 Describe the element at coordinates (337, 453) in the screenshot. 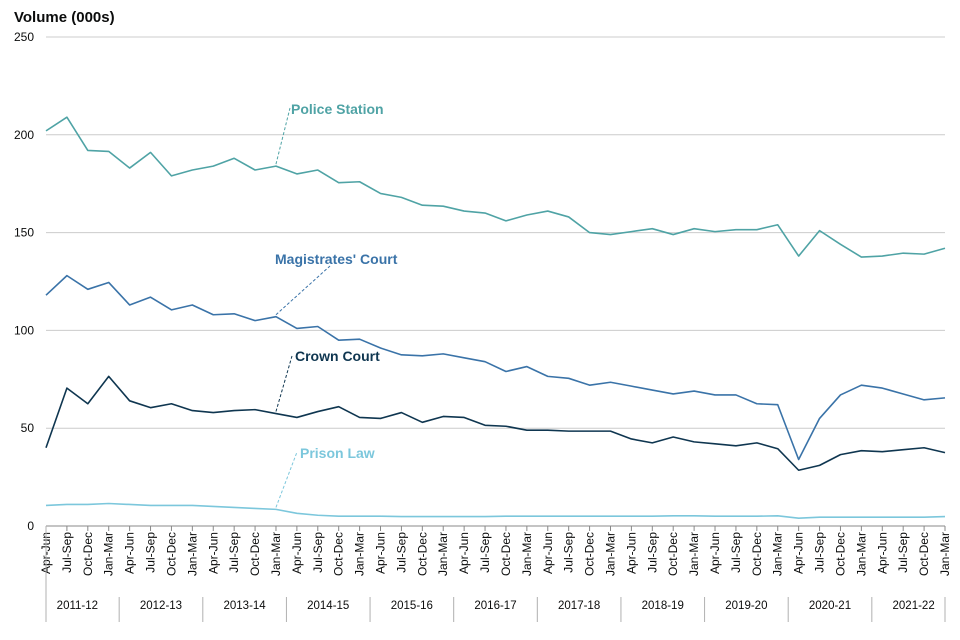

I see `series-label: Prison Law` at that location.